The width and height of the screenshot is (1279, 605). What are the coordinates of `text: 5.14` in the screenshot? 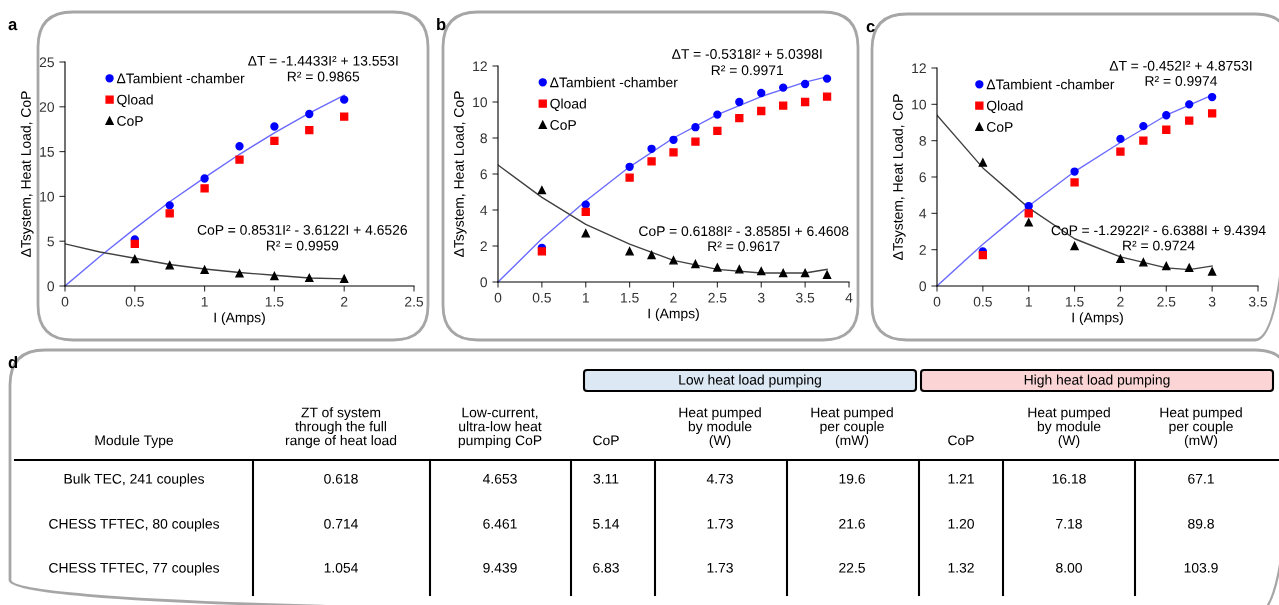 It's located at (606, 524).